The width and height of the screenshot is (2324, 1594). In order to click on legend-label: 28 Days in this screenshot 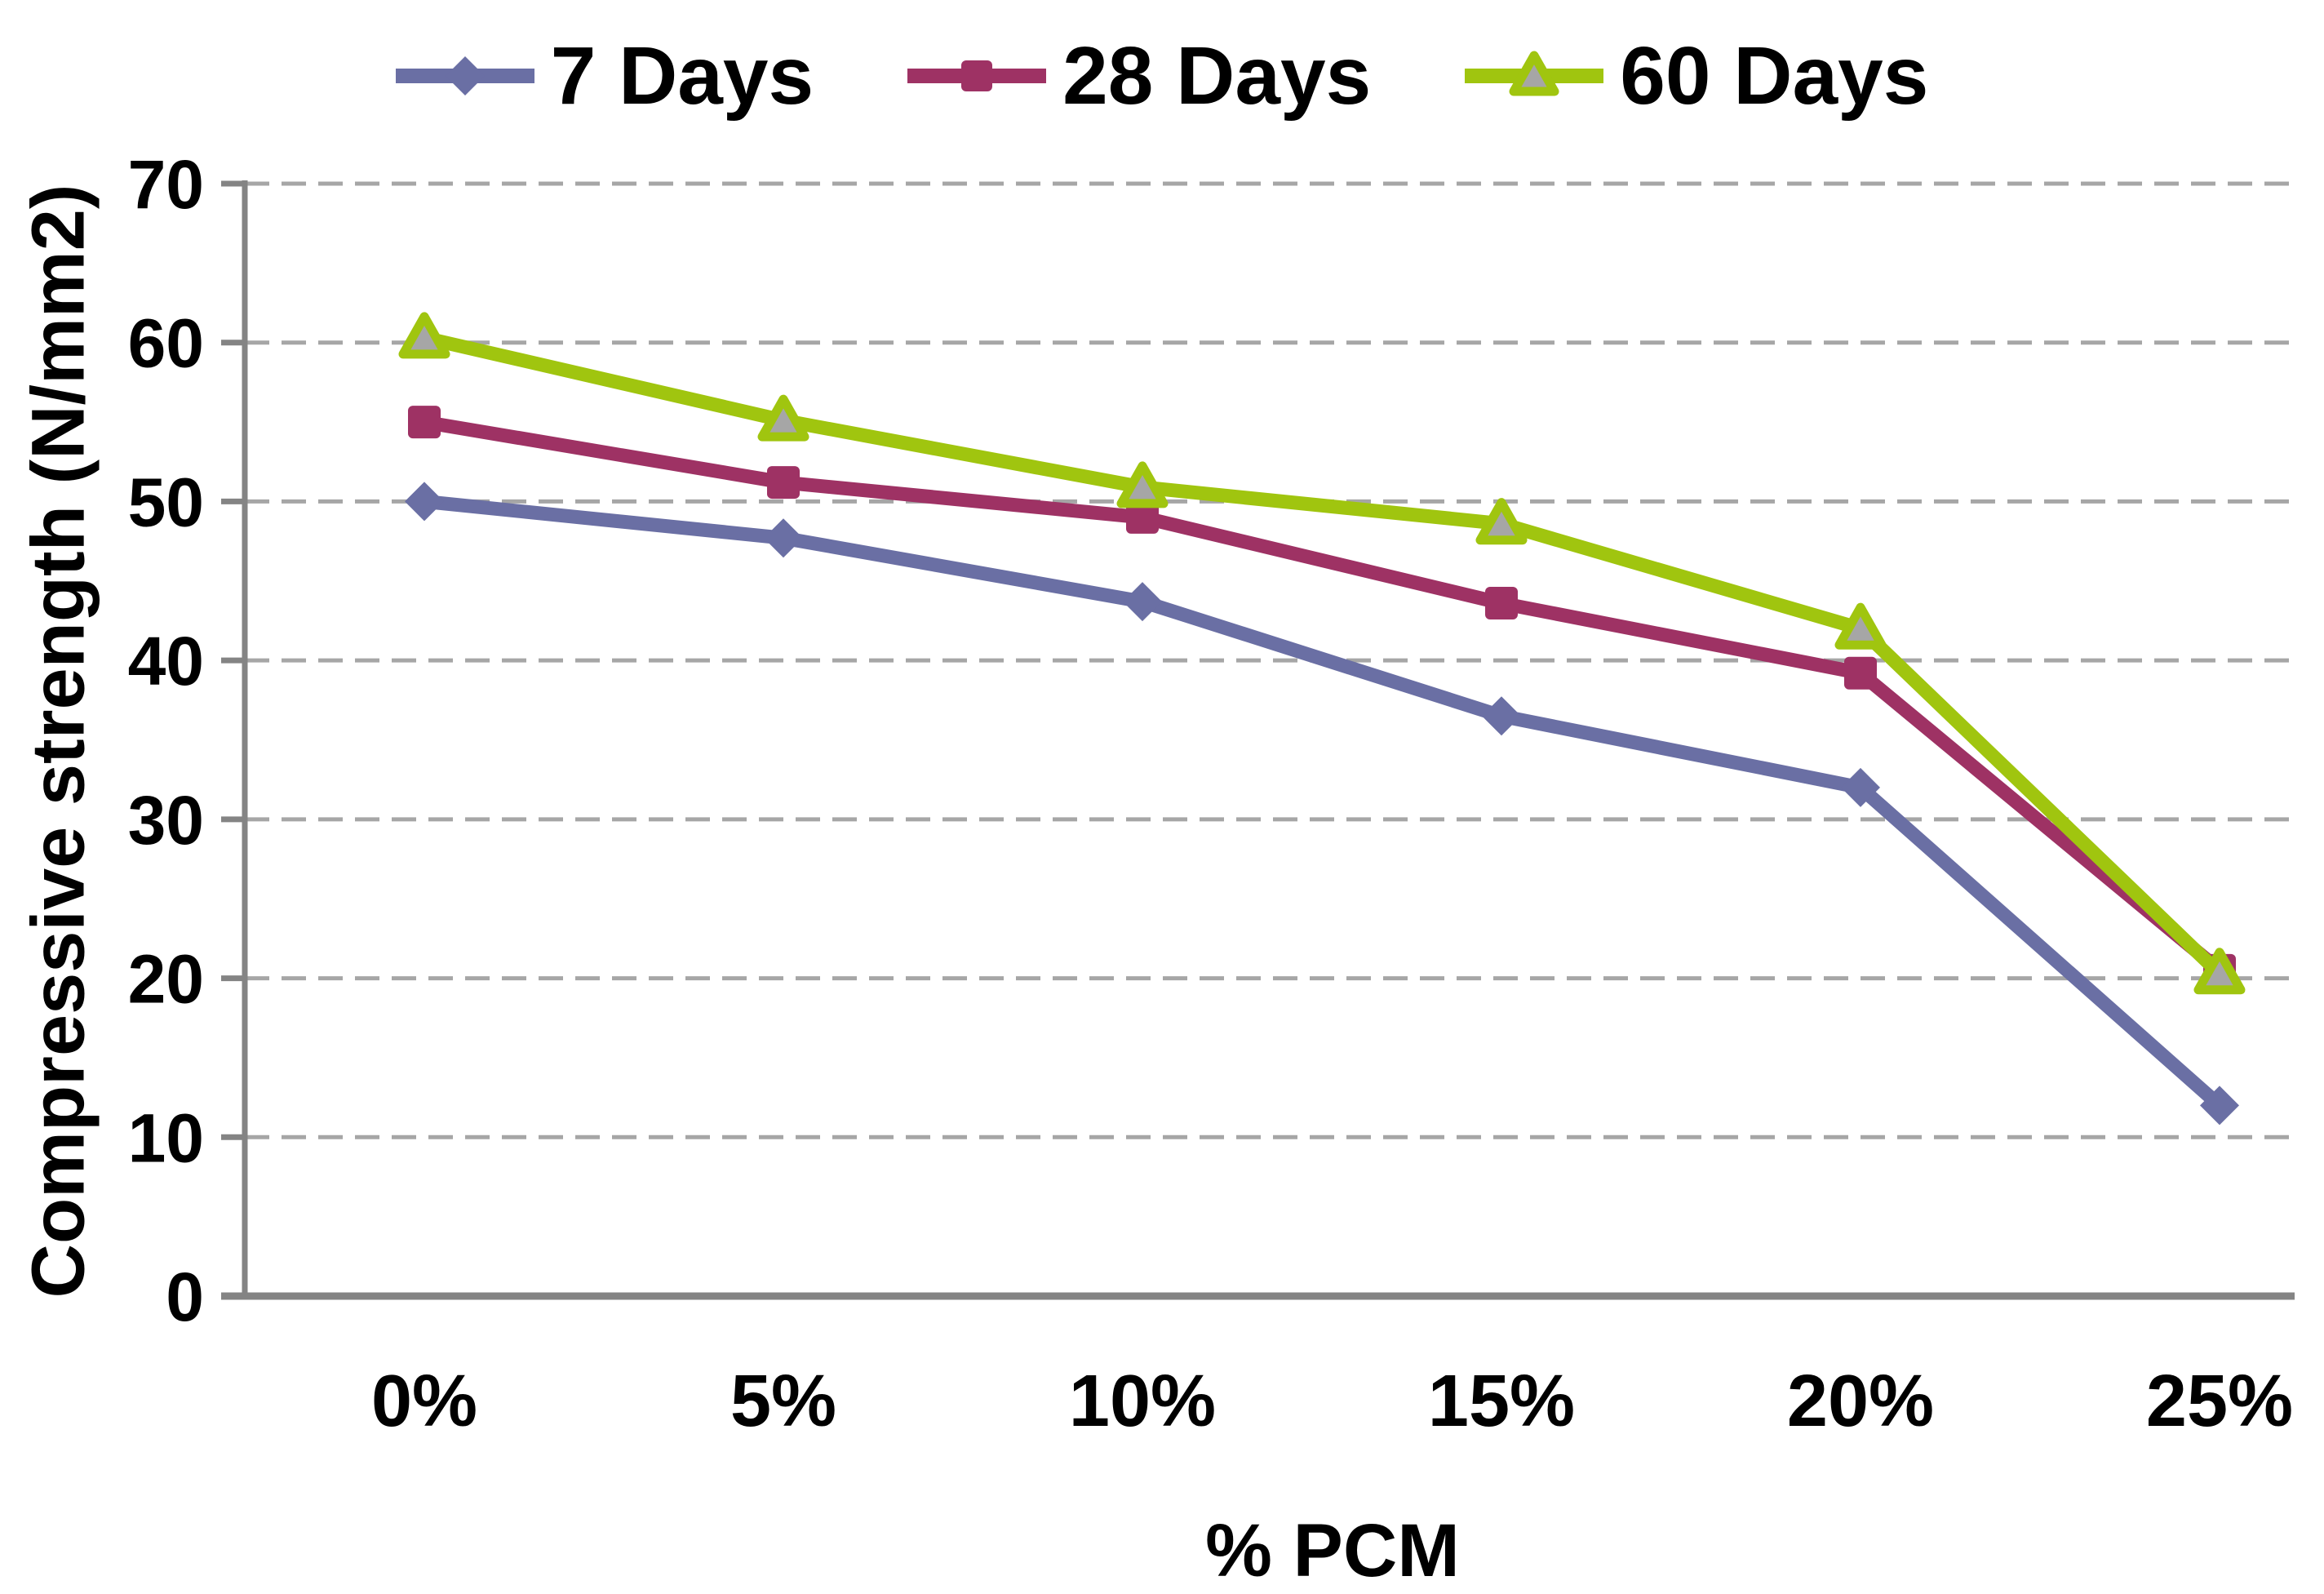, I will do `click(1217, 76)`.